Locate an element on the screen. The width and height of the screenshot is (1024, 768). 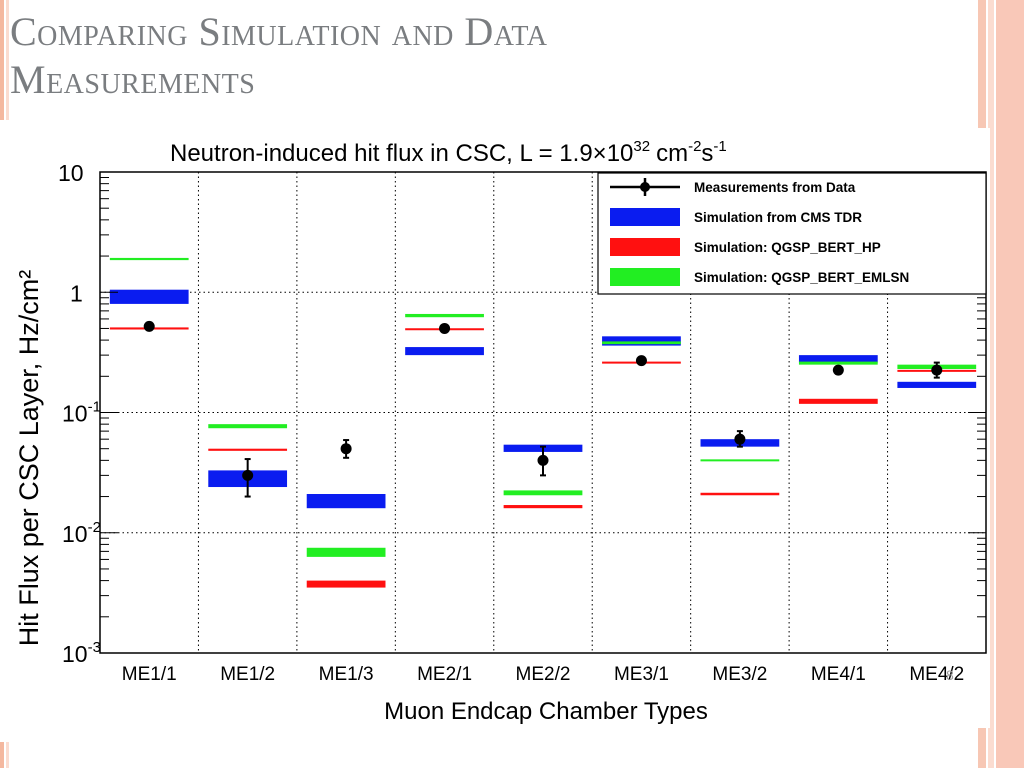
legend-label: Simulation: QGSP_BERT_EMLSN is located at coordinates (801, 277).